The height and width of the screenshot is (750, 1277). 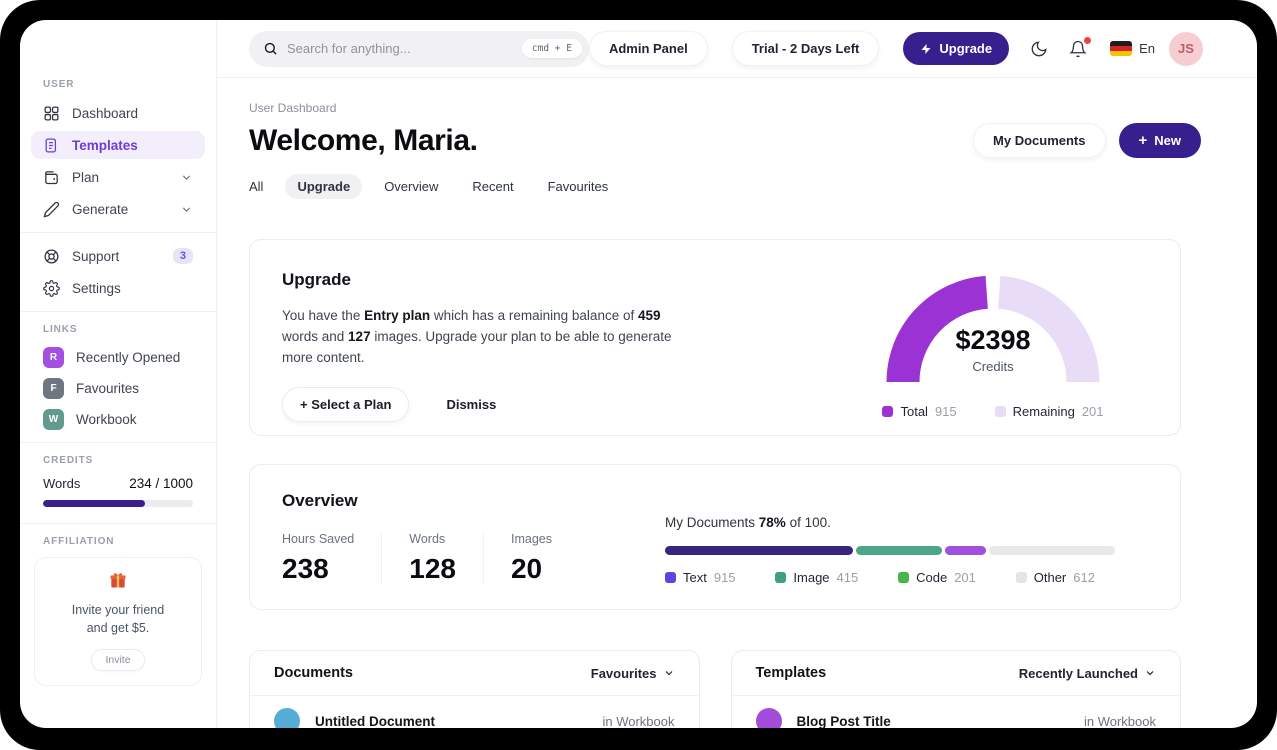 I want to click on search-bar: cmd + E, so click(x=419, y=48).